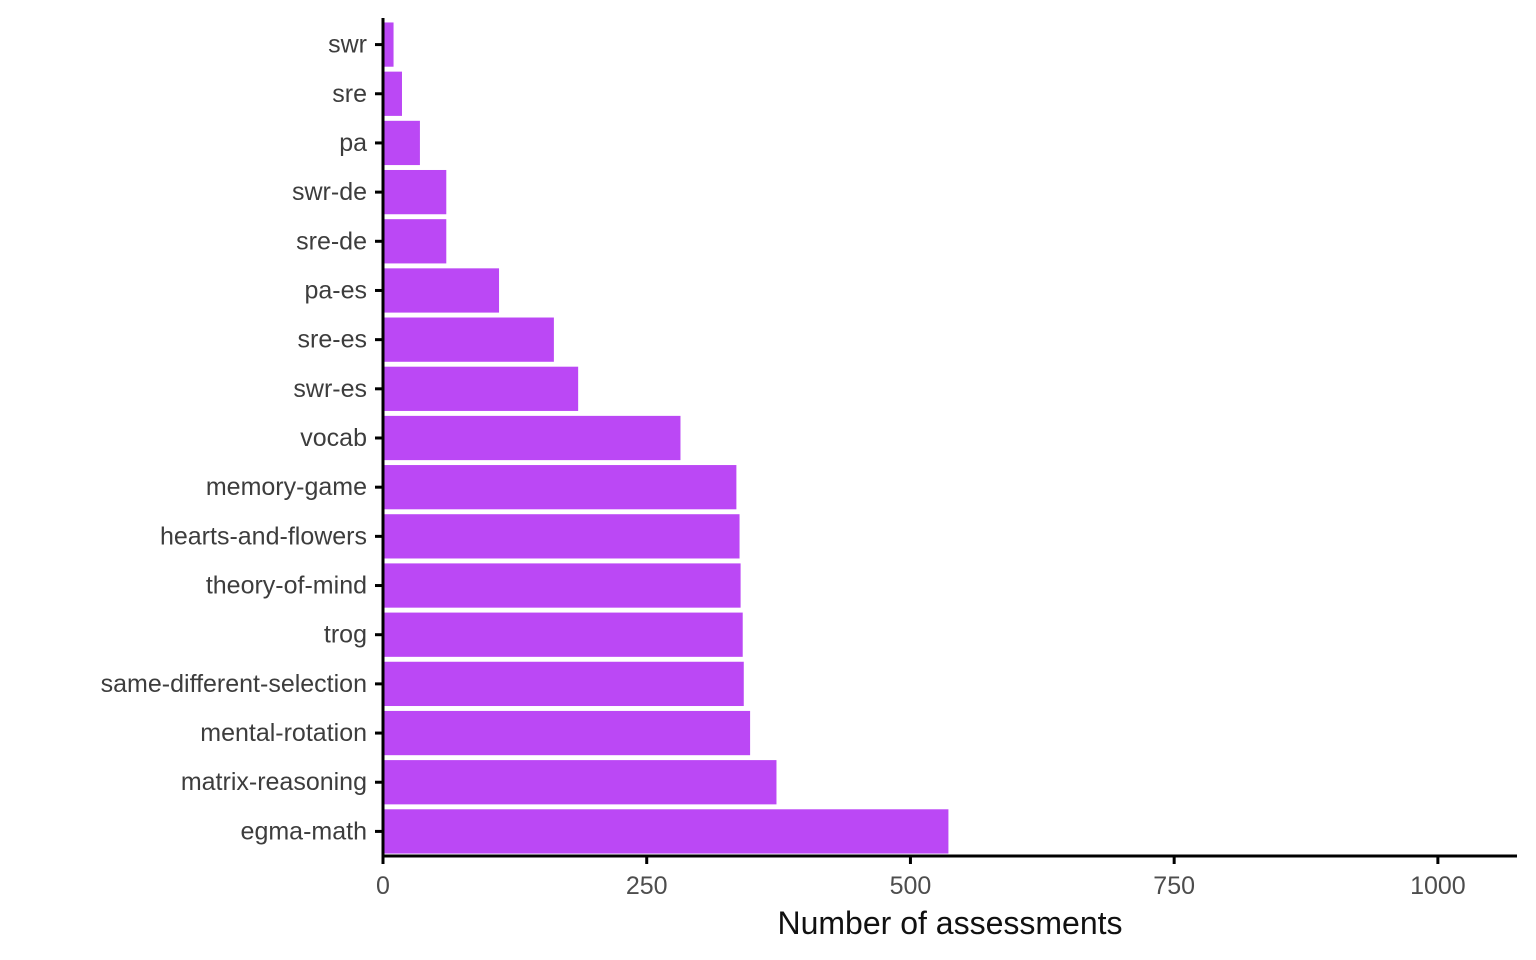 Image resolution: width=1536 pixels, height=960 pixels. Describe the element at coordinates (335, 290) in the screenshot. I see `y-tick-label: pa-es` at that location.